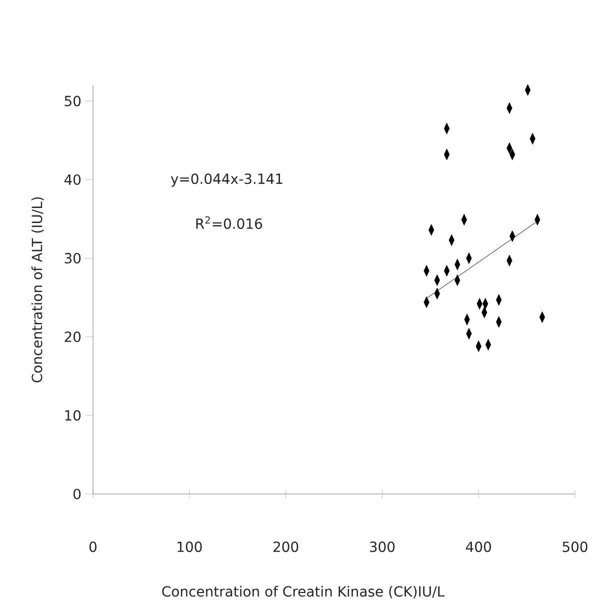 The height and width of the screenshot is (613, 592). I want to click on x-tick-label: 500, so click(575, 547).